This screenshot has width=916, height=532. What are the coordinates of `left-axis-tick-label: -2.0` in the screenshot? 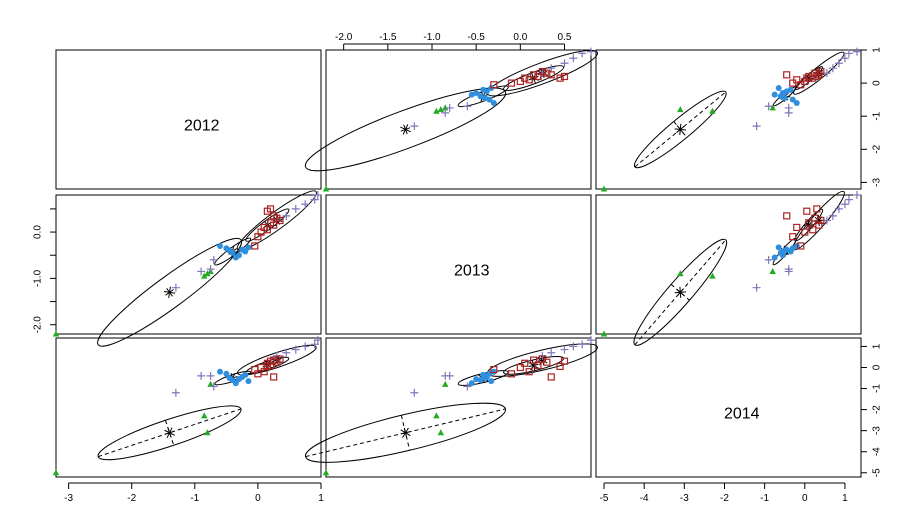 It's located at (38, 325).